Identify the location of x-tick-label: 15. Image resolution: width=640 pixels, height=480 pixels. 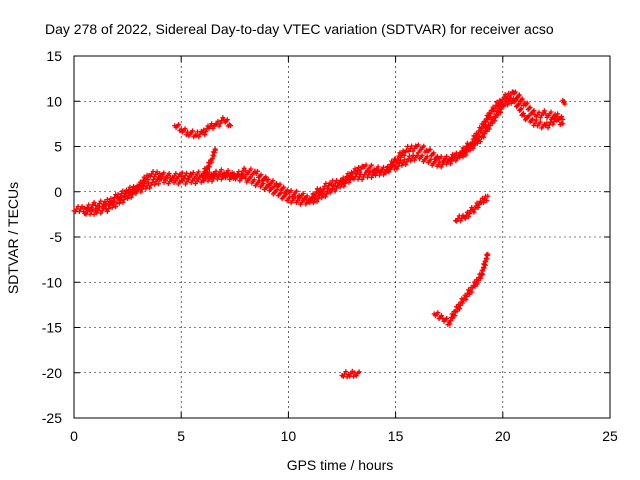
(396, 436).